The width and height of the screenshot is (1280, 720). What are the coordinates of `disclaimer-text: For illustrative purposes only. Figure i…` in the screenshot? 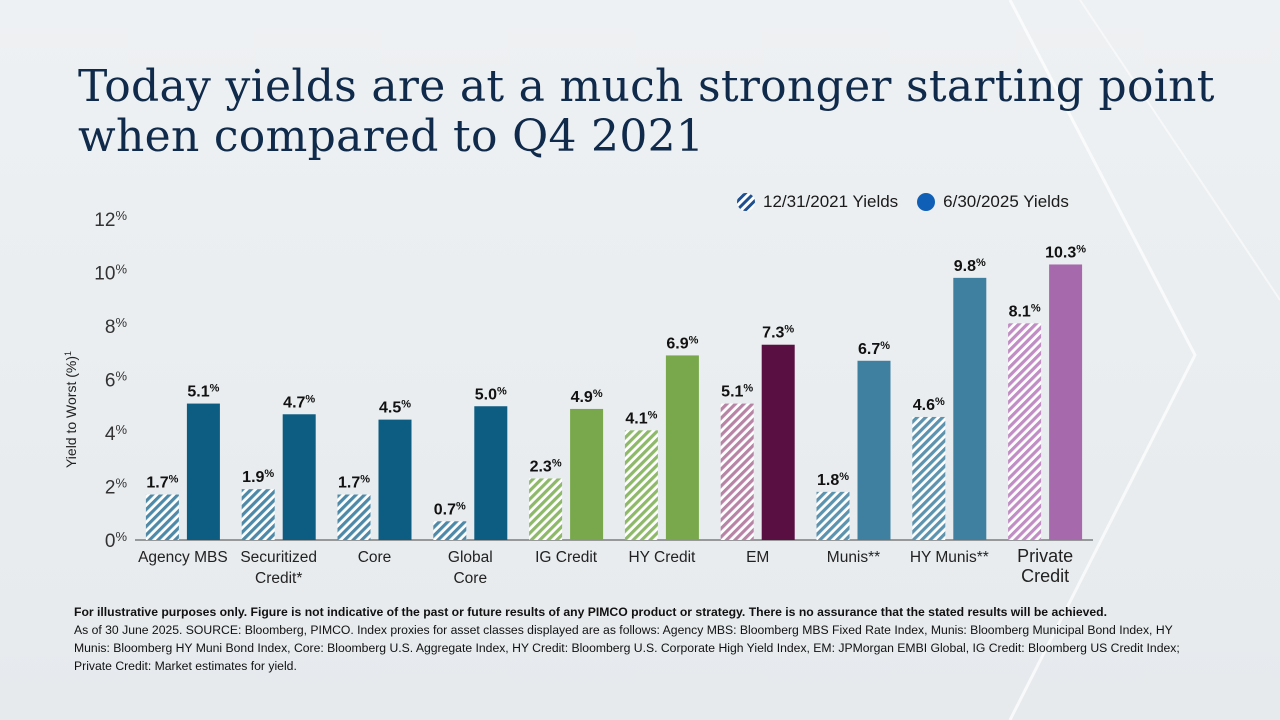 It's located at (590, 612).